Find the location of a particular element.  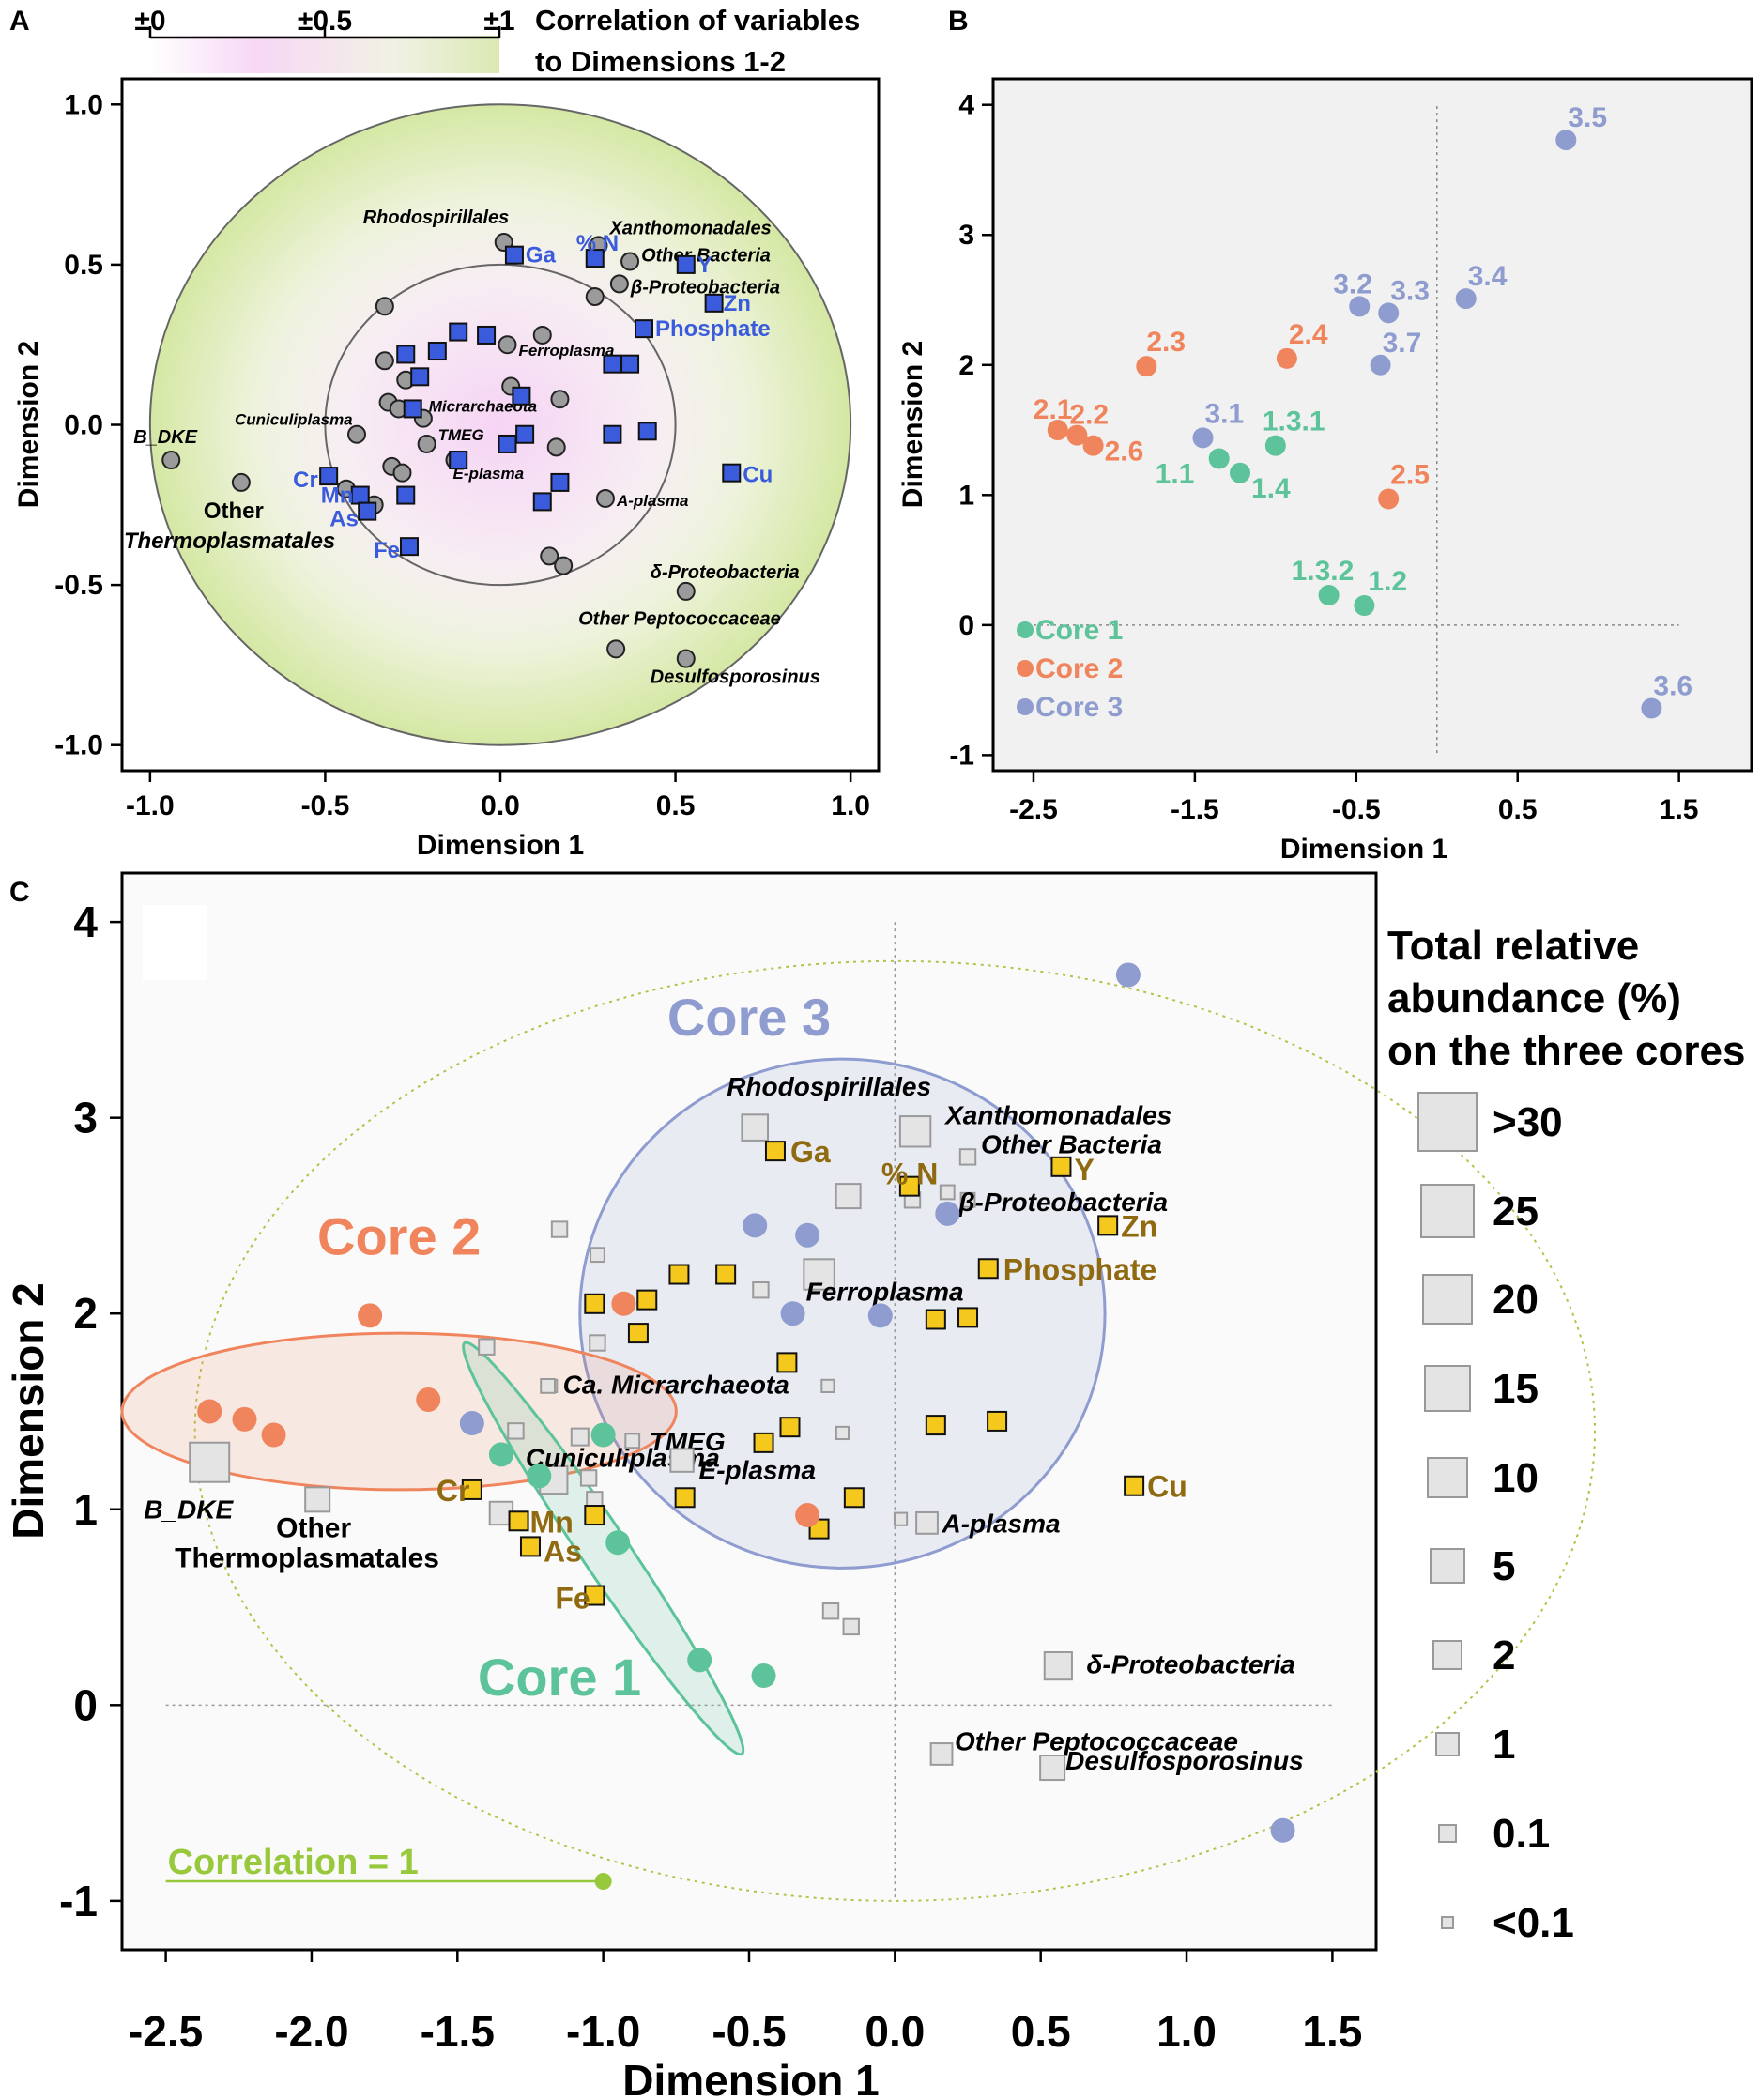

legend-label: Core 1 is located at coordinates (1079, 630).